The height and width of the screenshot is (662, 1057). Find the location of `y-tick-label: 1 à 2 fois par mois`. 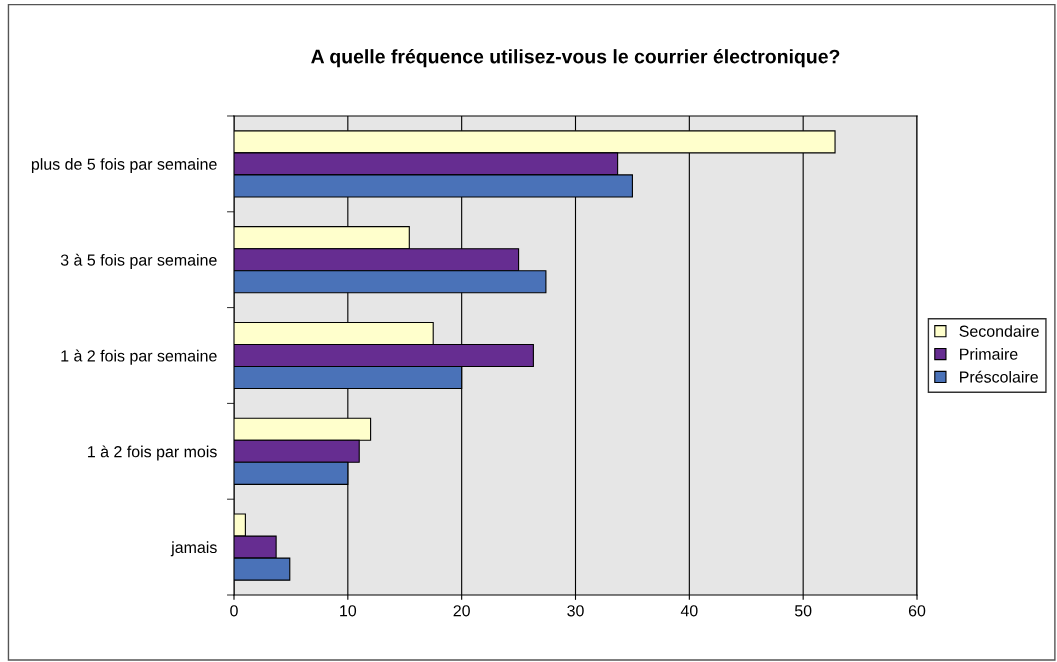

y-tick-label: 1 à 2 fois par mois is located at coordinates (152, 453).